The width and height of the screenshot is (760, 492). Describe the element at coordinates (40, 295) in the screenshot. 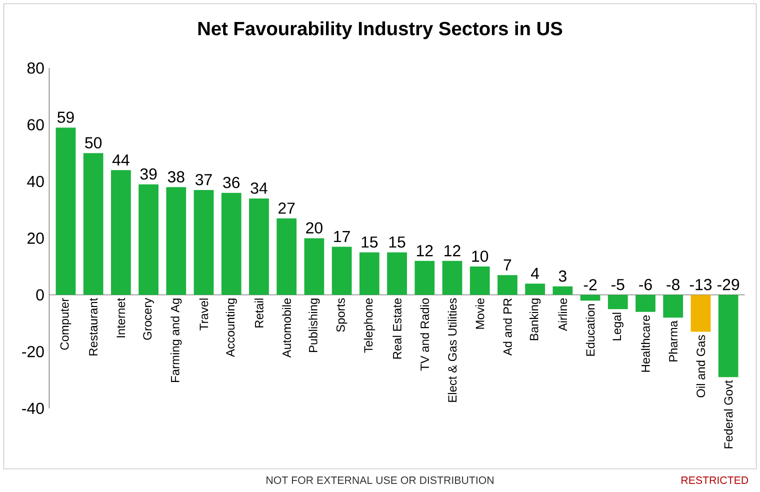

I see `y-tick-label: 0` at that location.